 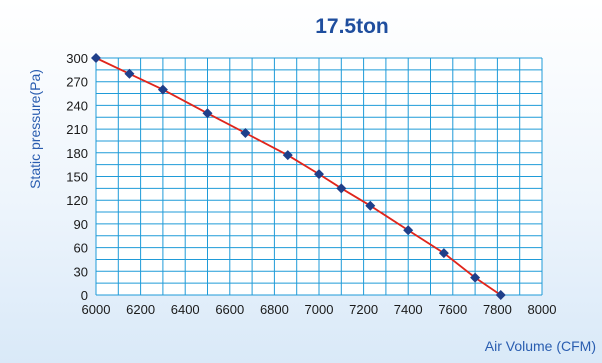 What do you see at coordinates (77, 129) in the screenshot?
I see `y-tick-label: 210` at bounding box center [77, 129].